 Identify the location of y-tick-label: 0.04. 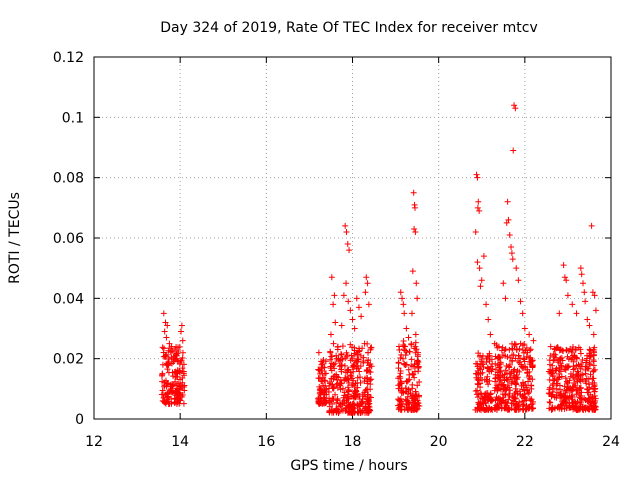
(68, 299).